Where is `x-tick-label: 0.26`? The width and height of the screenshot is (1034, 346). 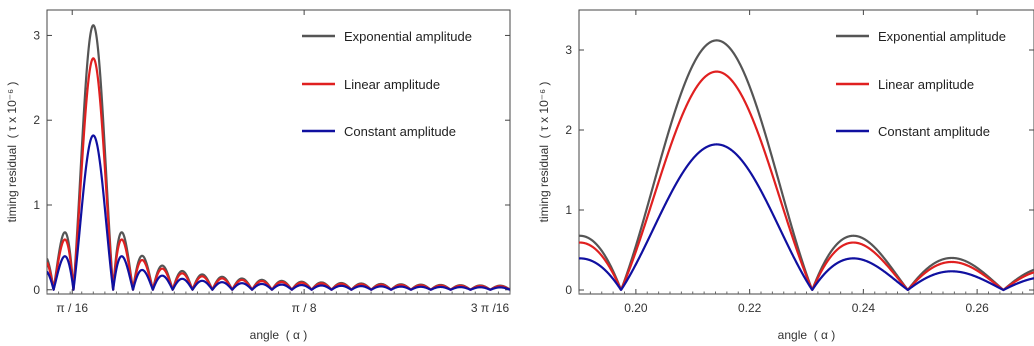 x-tick-label: 0.26 is located at coordinates (977, 308).